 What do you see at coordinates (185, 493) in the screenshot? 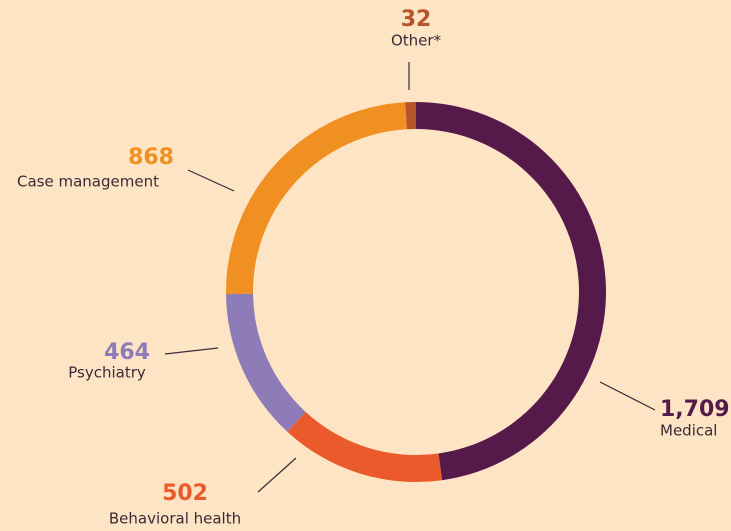
I see `value-label: 502` at bounding box center [185, 493].